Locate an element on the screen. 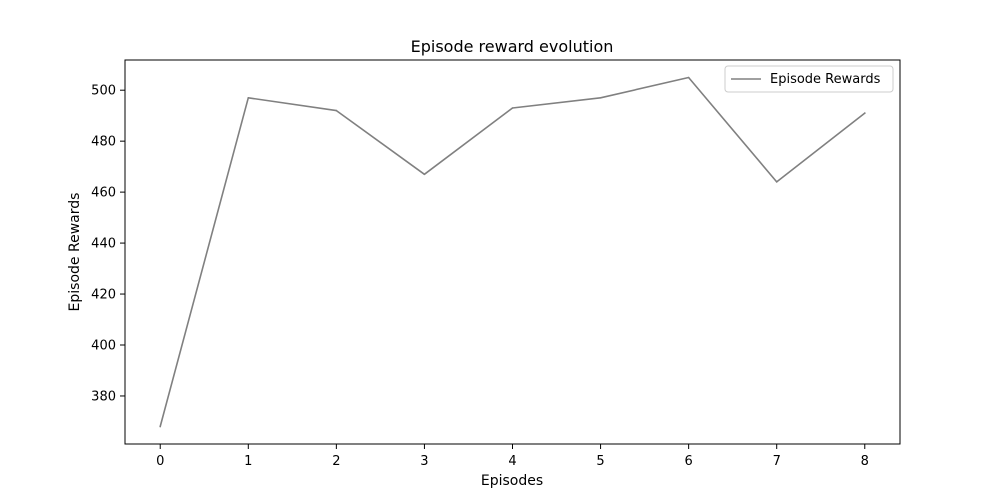 Image resolution: width=1000 pixels, height=504 pixels. x-axis-title: Episodes is located at coordinates (512, 481).